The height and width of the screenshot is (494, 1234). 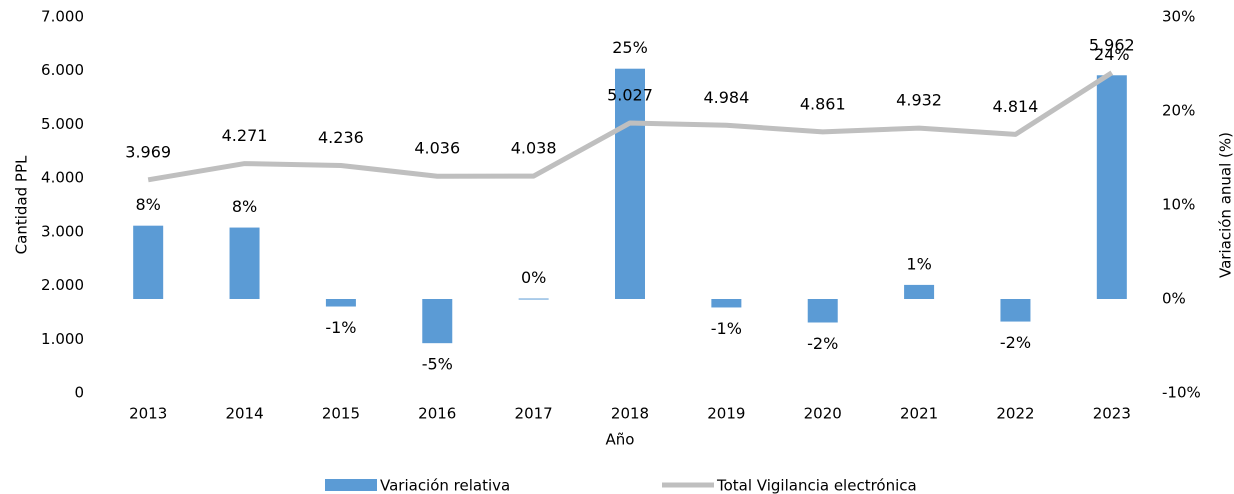 I want to click on line-label: 4.038, so click(x=534, y=148).